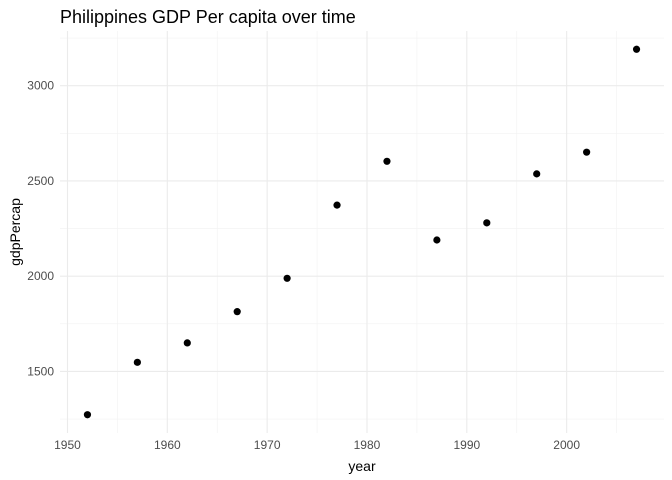  Describe the element at coordinates (40, 181) in the screenshot. I see `y-tick-label: 2500` at that location.